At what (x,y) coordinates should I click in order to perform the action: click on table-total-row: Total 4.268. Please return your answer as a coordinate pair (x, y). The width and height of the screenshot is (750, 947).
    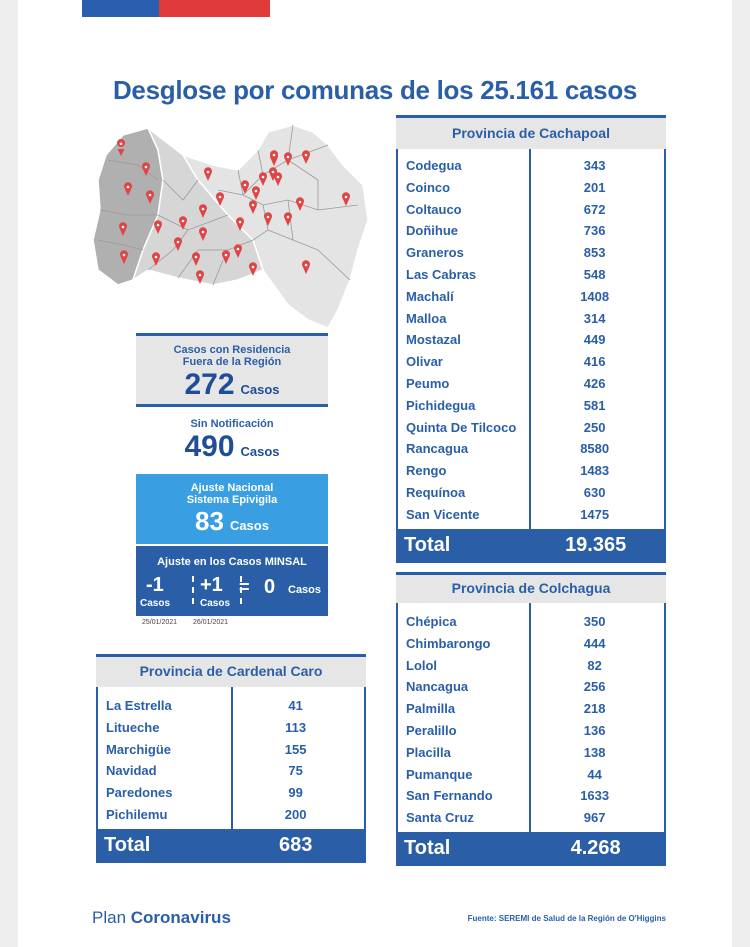
    Looking at the image, I should click on (531, 848).